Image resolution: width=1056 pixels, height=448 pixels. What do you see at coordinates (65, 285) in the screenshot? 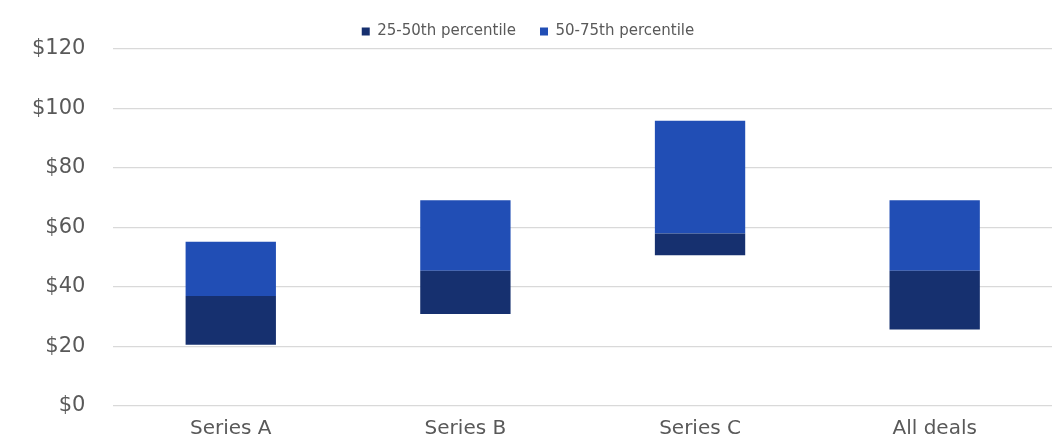
I see `y-tick-label: $40` at bounding box center [65, 285].